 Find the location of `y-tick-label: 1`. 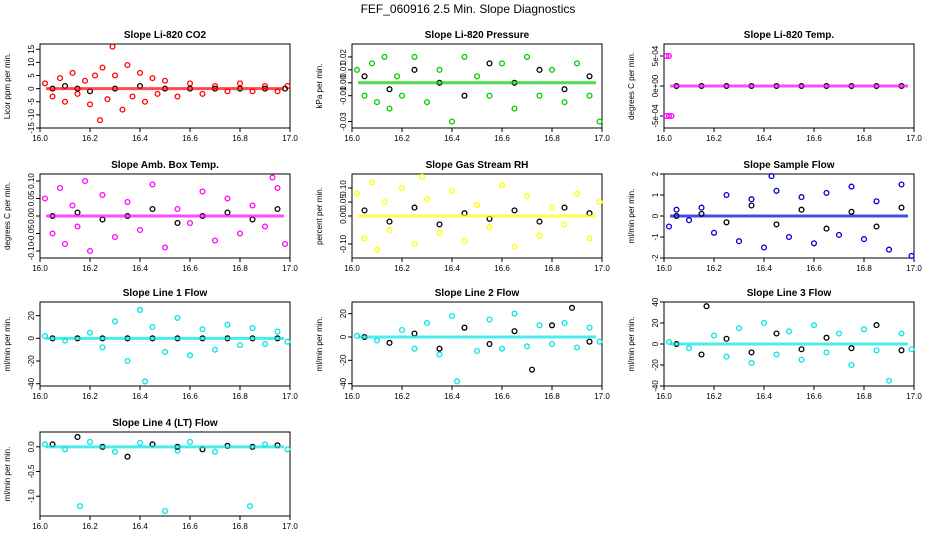

y-tick-label: 1 is located at coordinates (655, 194).